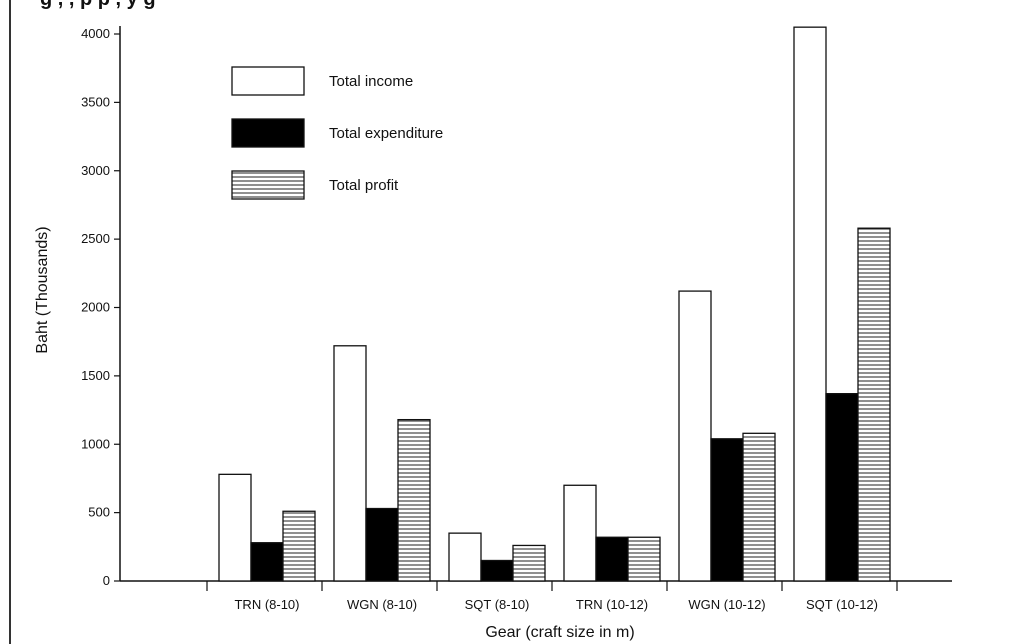 This screenshot has width=1016, height=644. What do you see at coordinates (386, 133) in the screenshot?
I see `legend-label: Total expenditure` at bounding box center [386, 133].